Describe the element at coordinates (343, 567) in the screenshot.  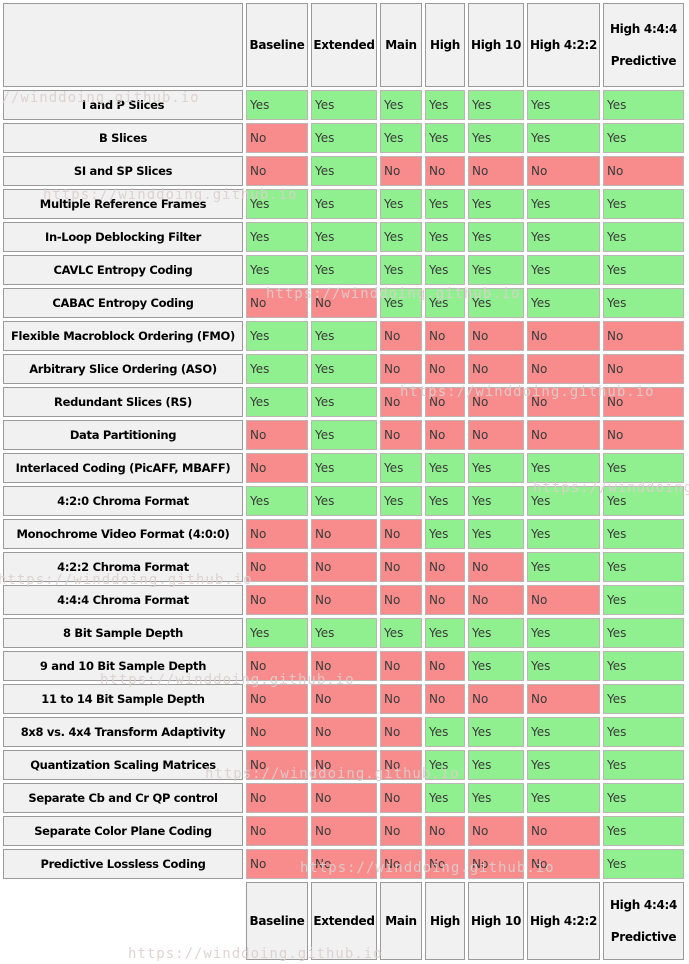
I see `table-row: 4:2:2 Chroma Format No No No No No Yes Yes` at that location.